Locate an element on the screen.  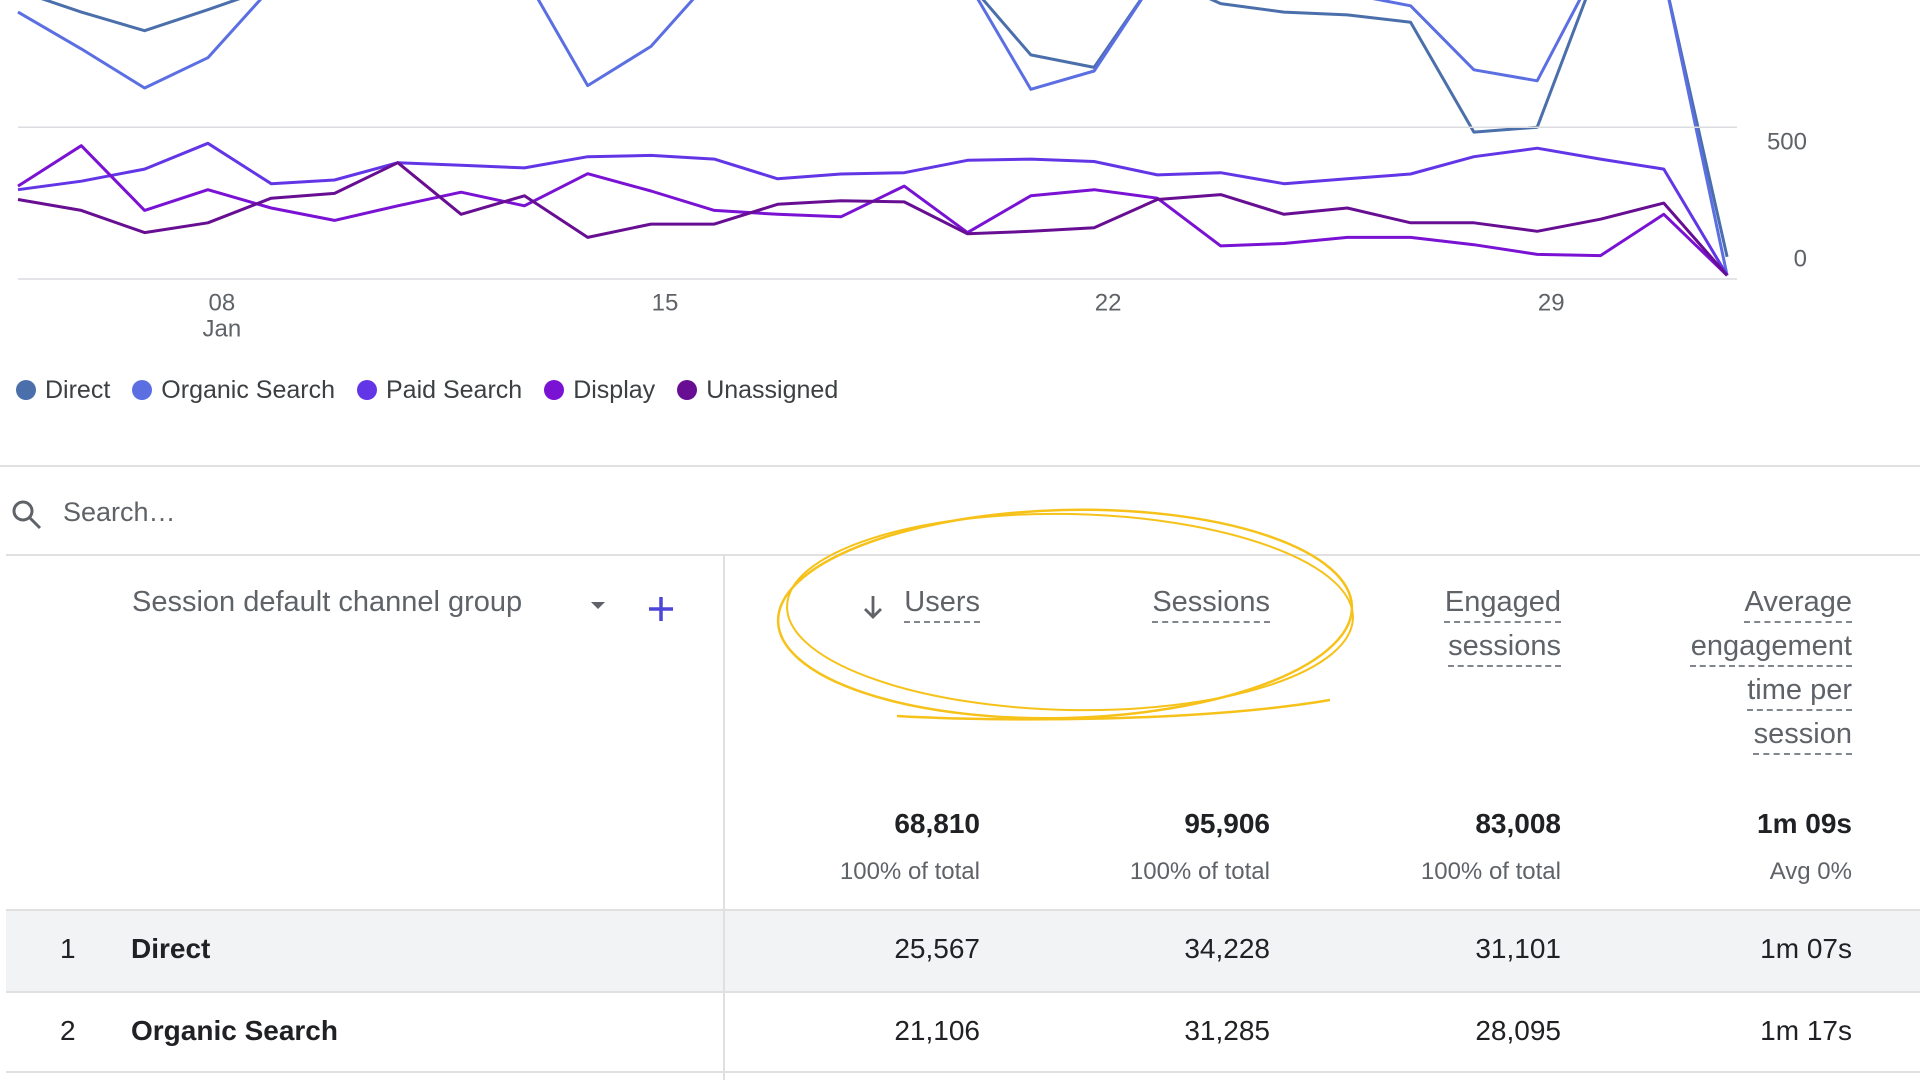
legend-item: Unassigned is located at coordinates (757, 390).